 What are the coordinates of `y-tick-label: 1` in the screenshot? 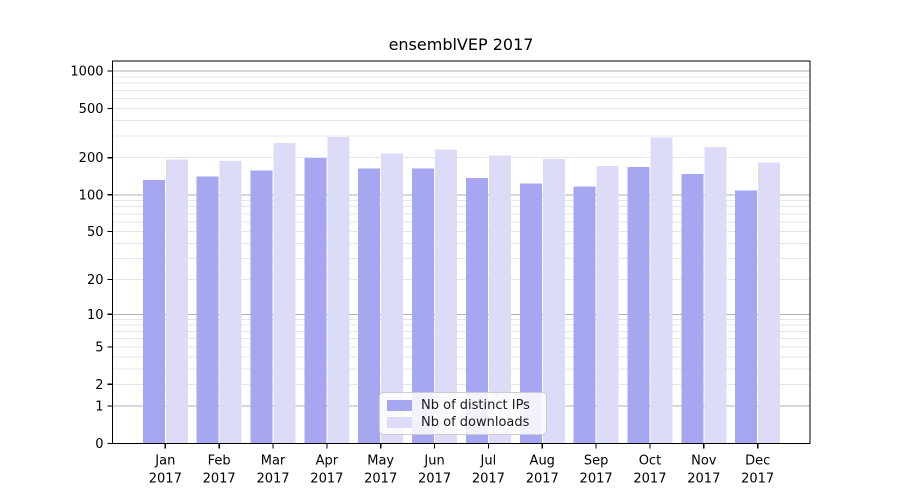 It's located at (99, 407).